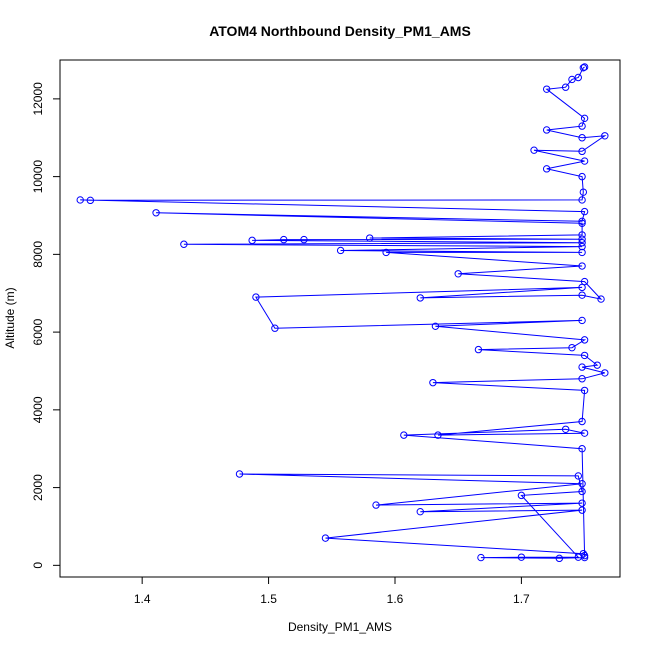 The width and height of the screenshot is (650, 650). Describe the element at coordinates (38, 177) in the screenshot. I see `y-tick-label: 10000` at that location.